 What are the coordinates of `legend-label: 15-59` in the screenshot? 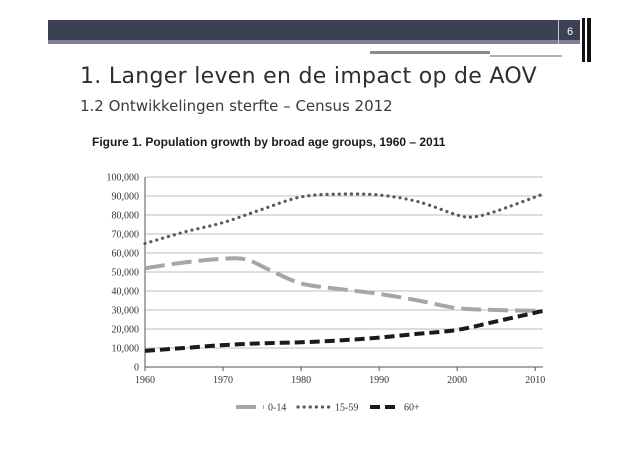 It's located at (346, 408).